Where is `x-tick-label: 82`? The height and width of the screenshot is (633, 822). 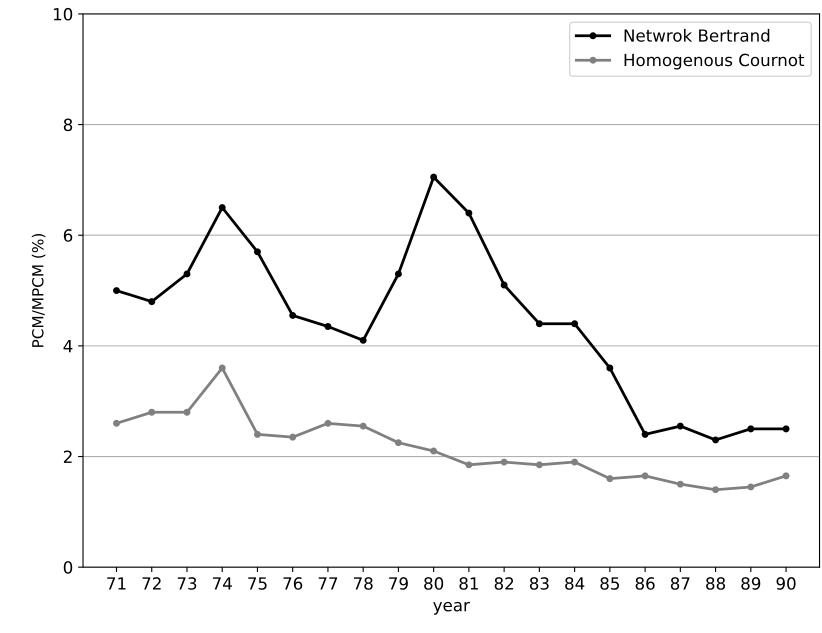
x-tick-label: 82 is located at coordinates (504, 583).